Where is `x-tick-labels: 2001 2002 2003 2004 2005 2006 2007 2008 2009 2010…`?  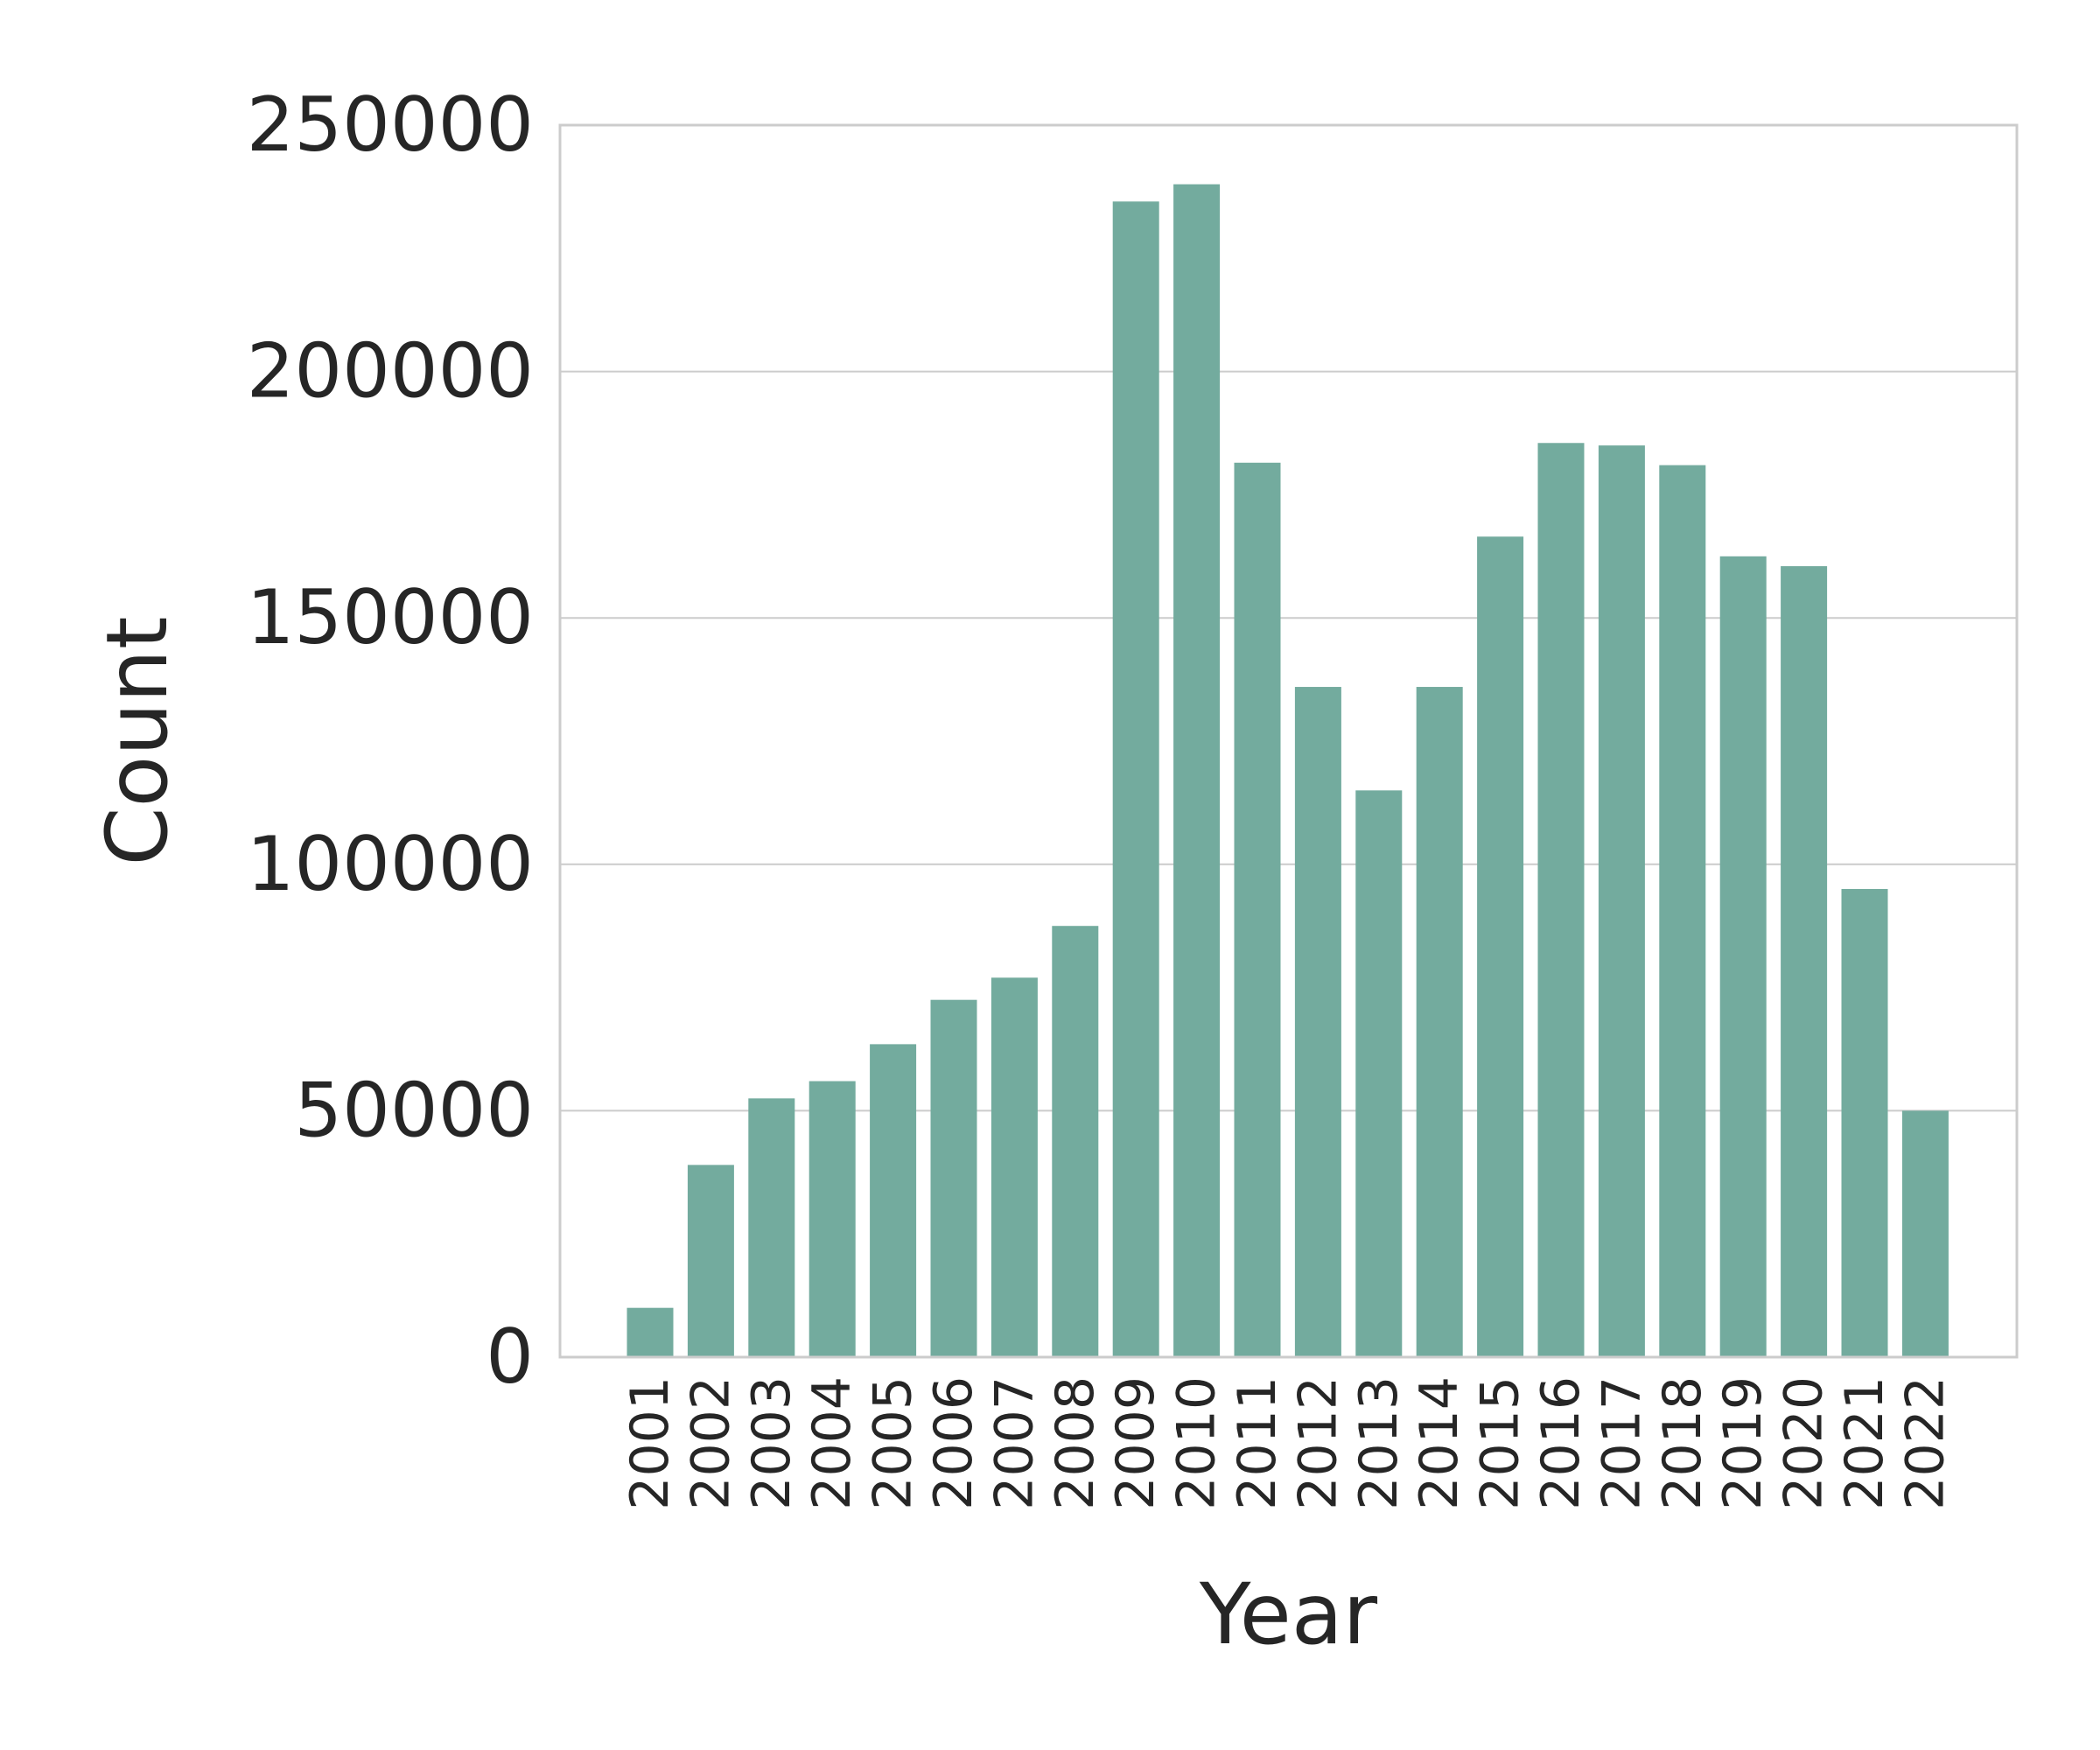
x-tick-labels: 2001 2002 2003 2004 2005 2006 2007 2008 2009 2010… is located at coordinates (1288, 1443).